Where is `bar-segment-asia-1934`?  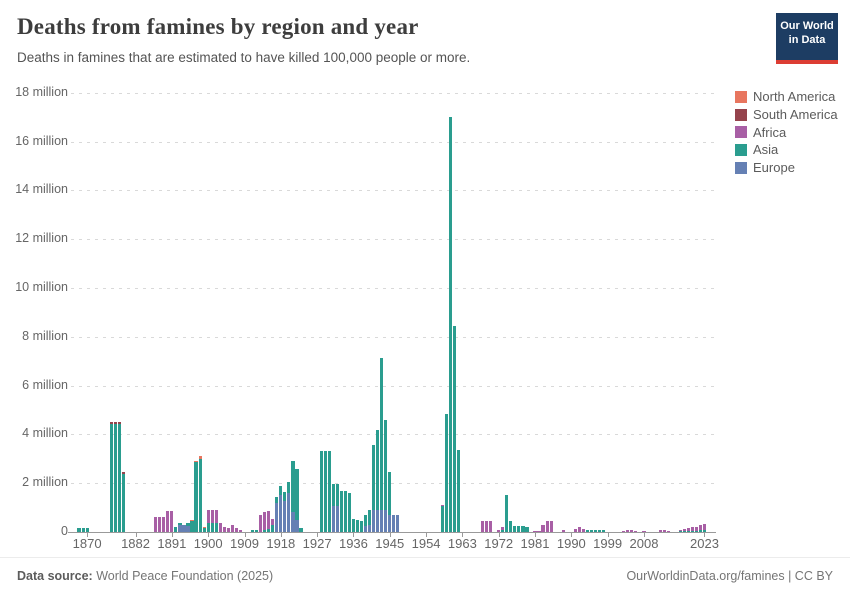
bar-segment-asia-1934 is located at coordinates (345, 511).